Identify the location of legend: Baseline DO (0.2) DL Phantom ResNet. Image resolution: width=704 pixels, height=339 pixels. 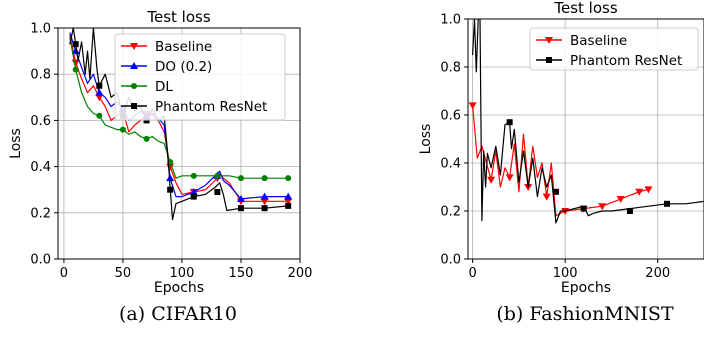
(200, 77).